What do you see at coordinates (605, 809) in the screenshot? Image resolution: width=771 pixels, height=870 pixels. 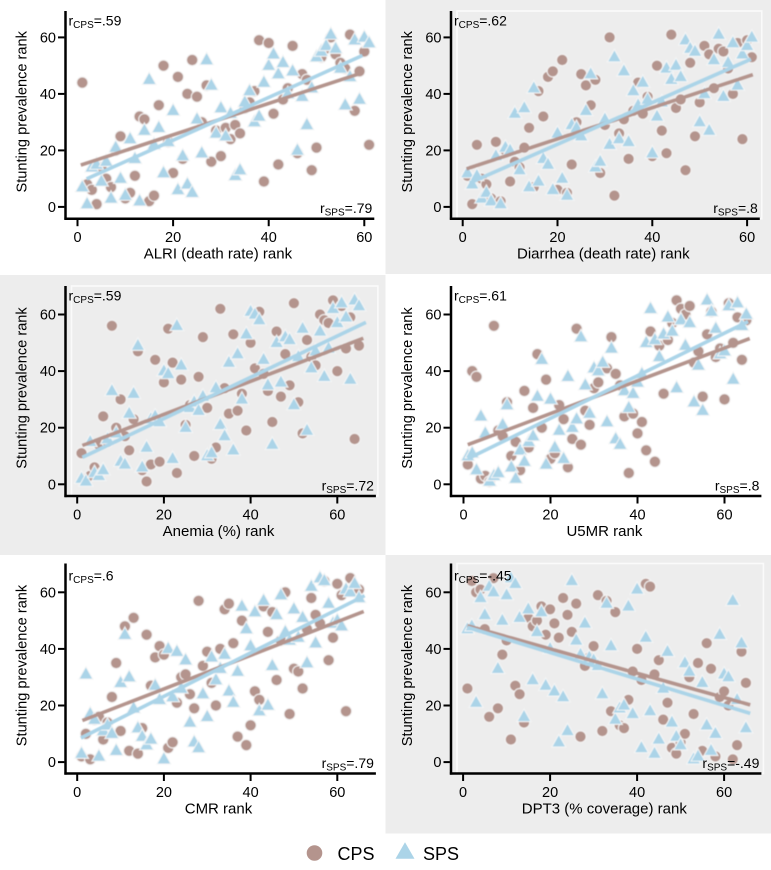 I see `svg-text: DPT3 (% coverage) rank` at bounding box center [605, 809].